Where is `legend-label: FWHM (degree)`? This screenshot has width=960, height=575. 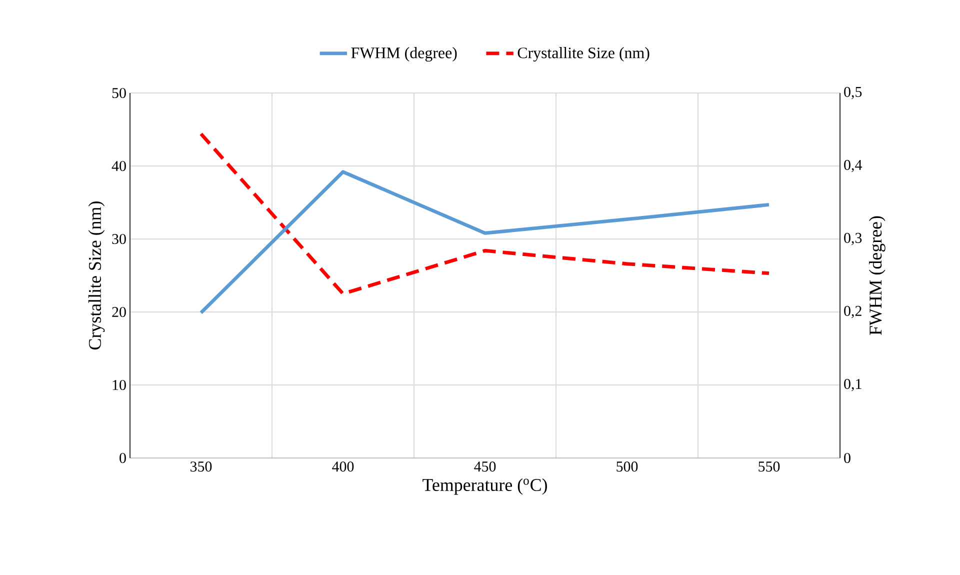 legend-label: FWHM (degree) is located at coordinates (404, 54).